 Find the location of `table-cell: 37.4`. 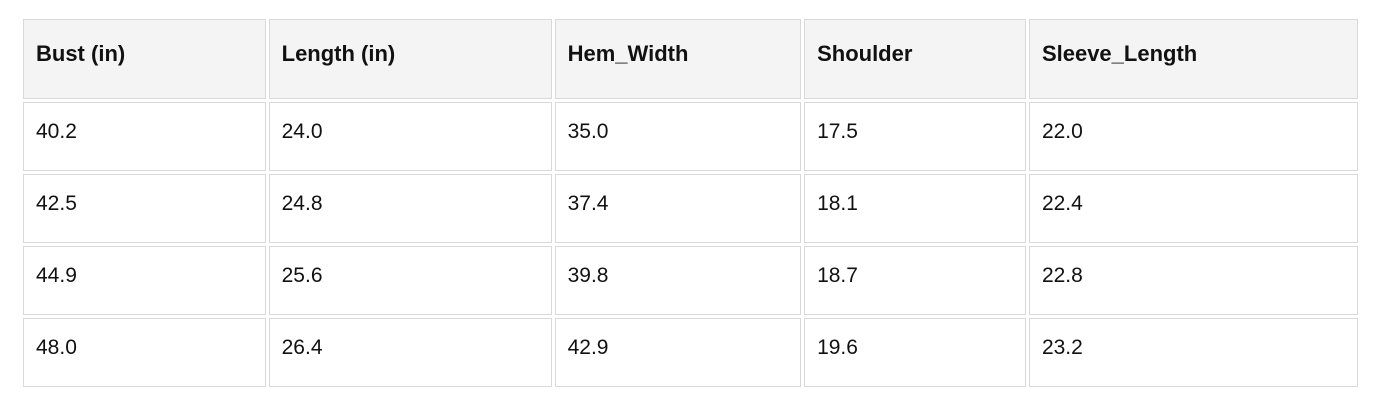

table-cell: 37.4 is located at coordinates (678, 208).